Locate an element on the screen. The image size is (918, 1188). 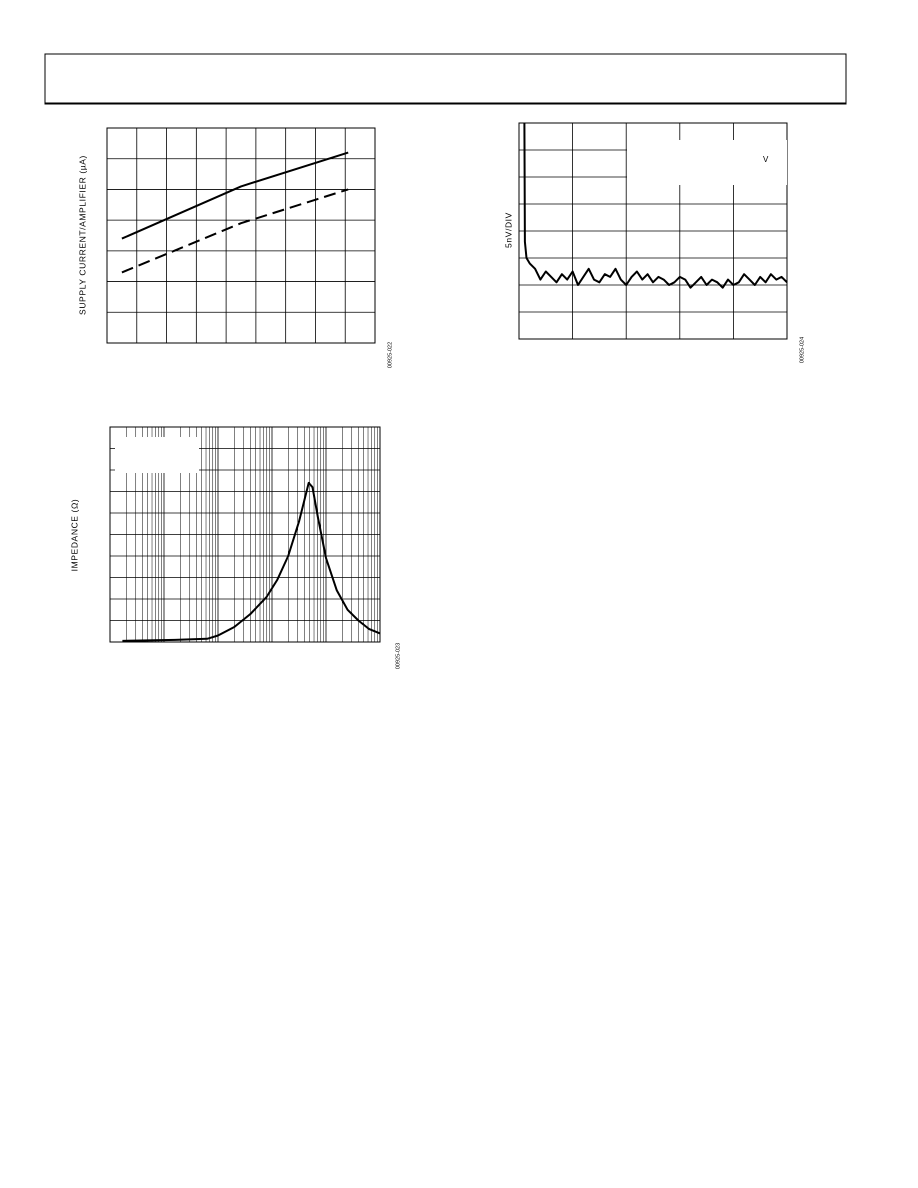
annotation: V is located at coordinates (766, 159).